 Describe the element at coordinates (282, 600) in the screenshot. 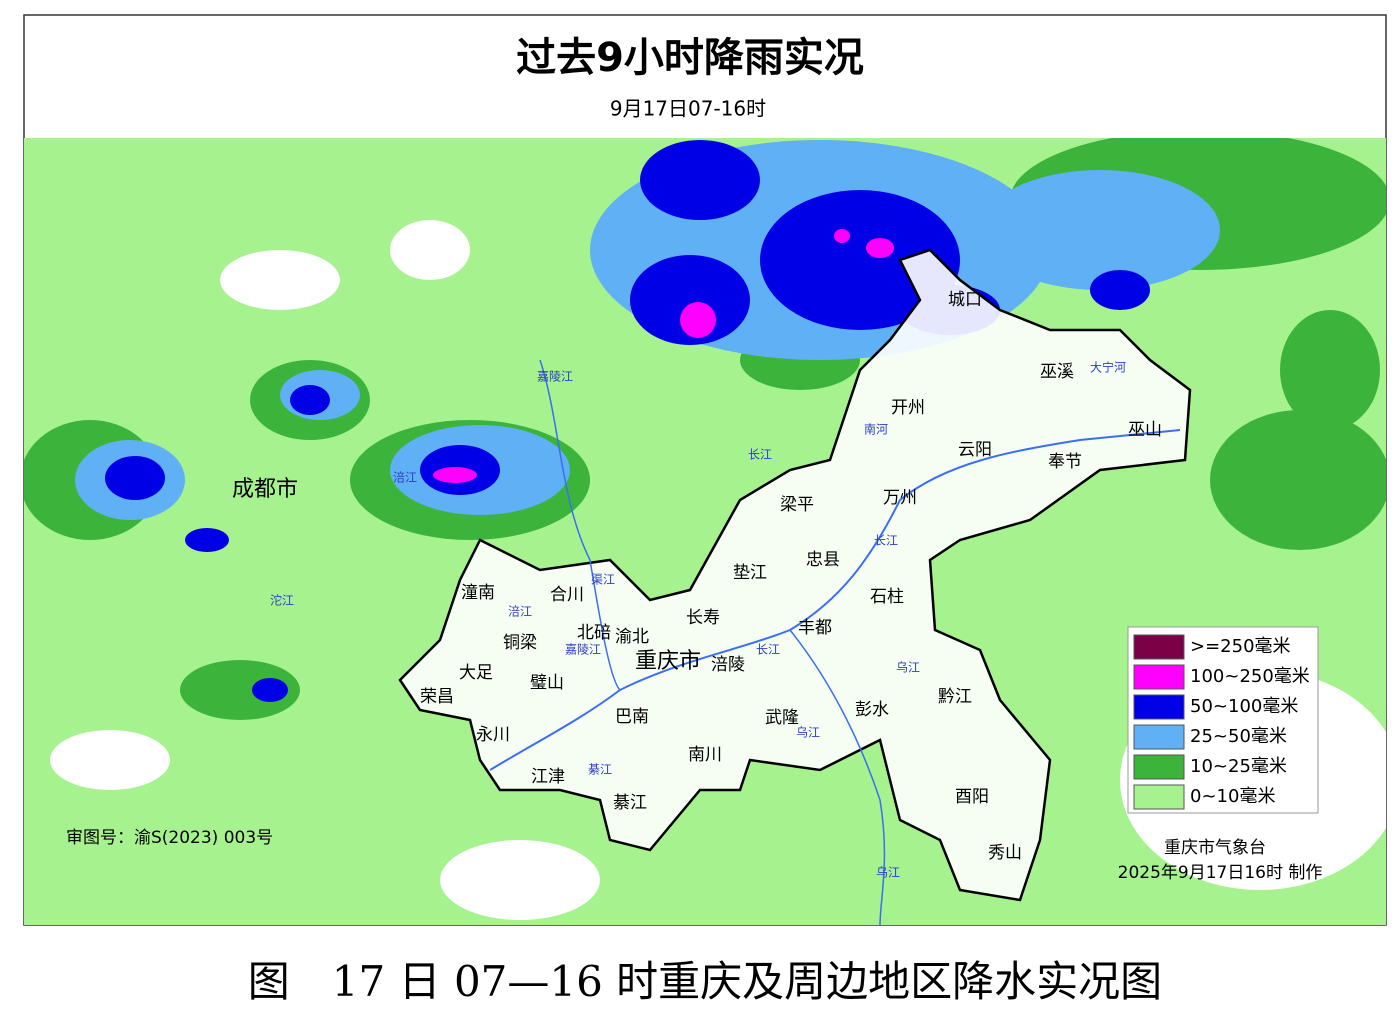

I see `river-label: 沱江` at that location.